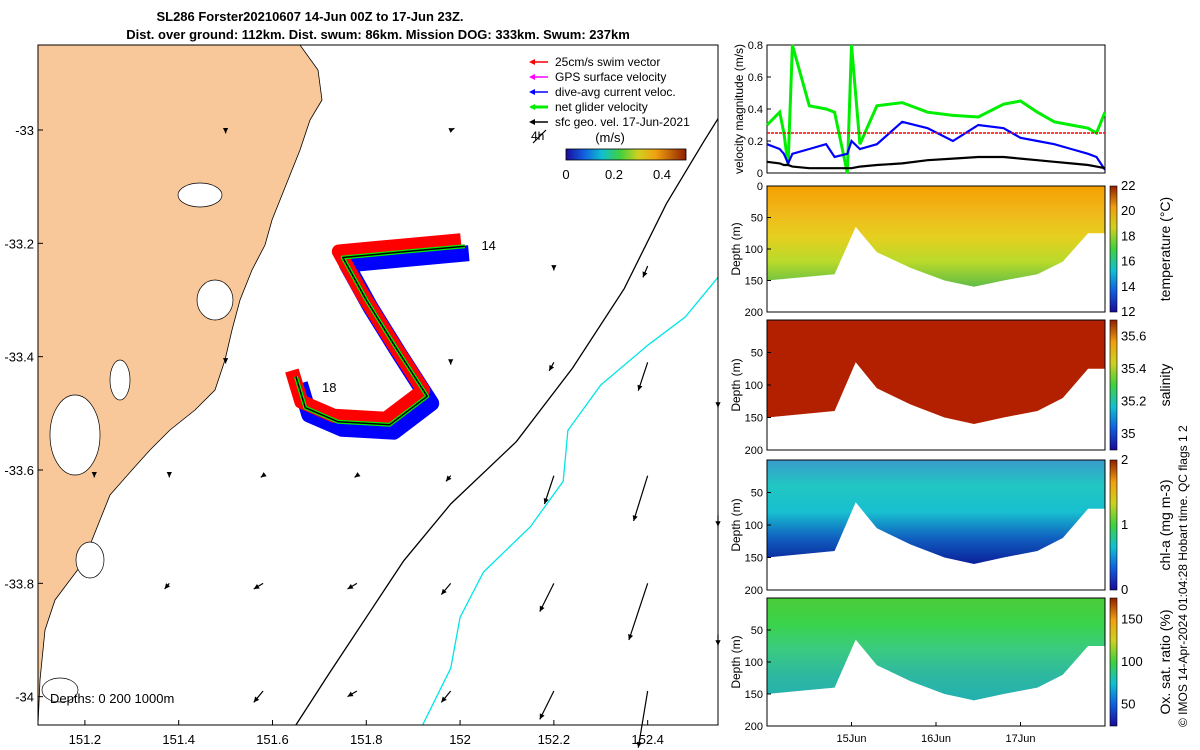 Image resolution: width=1200 pixels, height=750 pixels. What do you see at coordinates (366, 739) in the screenshot?
I see `map-xtick-label-3: 151.8` at bounding box center [366, 739].